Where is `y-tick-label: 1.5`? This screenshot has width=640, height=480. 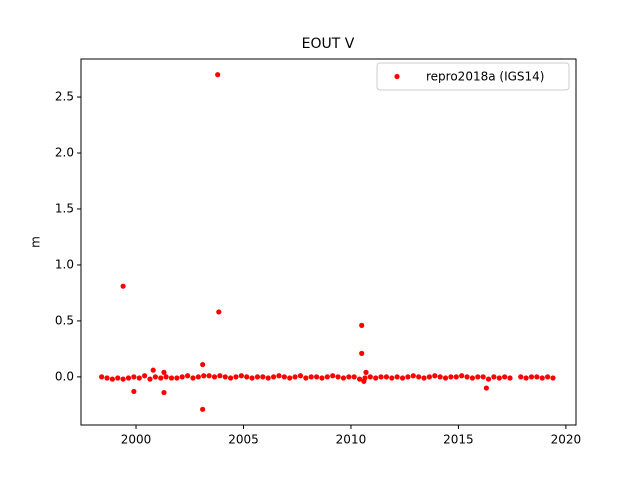 y-tick-label: 1.5 is located at coordinates (64, 208).